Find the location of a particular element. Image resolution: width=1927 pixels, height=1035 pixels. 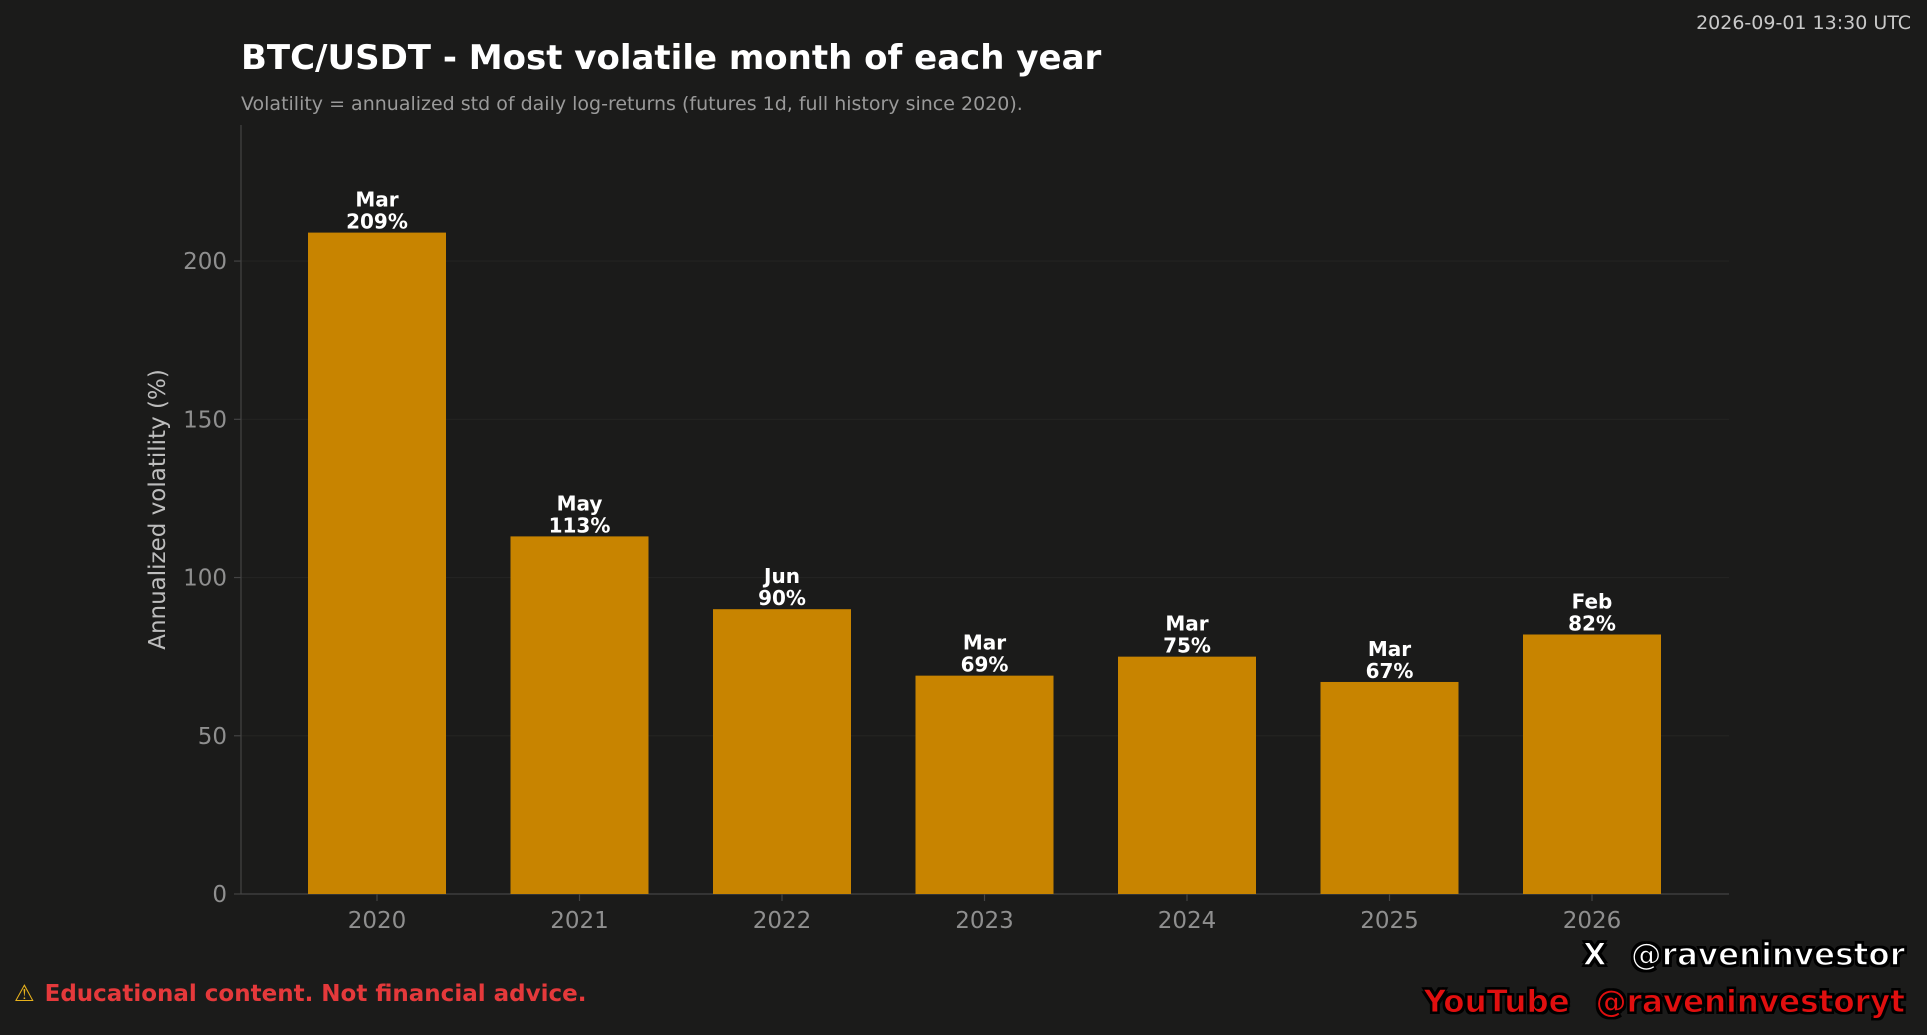

youtube-handle-row: YouTube @raveninvestoryt is located at coordinates (1664, 1002).